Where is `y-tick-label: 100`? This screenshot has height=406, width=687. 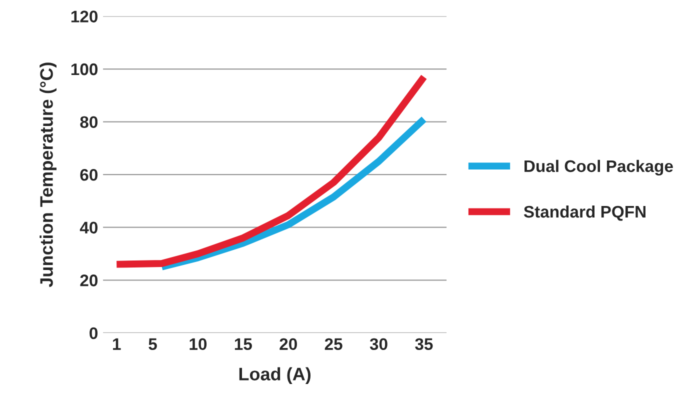 y-tick-label: 100 is located at coordinates (84, 69).